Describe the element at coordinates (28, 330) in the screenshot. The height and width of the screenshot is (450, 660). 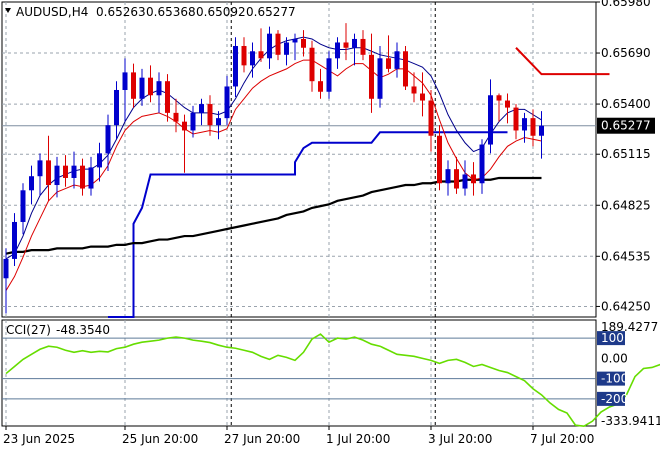
I see `cci-title: CCI(27)` at that location.